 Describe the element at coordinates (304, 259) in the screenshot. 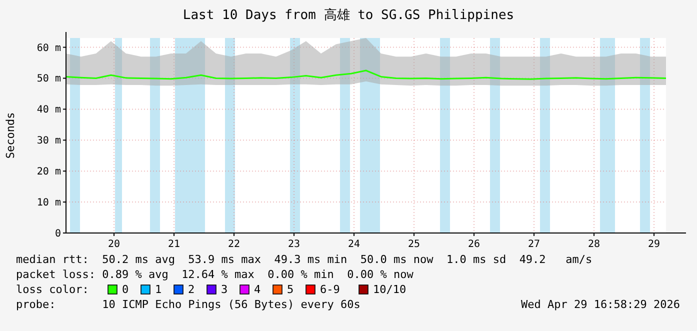

I see `text: median rtt: 50.2 ms avg 53.9 ms max 49.3 ms min 50.0 ms now 1.0 ms sd 49.2 am/s` at that location.